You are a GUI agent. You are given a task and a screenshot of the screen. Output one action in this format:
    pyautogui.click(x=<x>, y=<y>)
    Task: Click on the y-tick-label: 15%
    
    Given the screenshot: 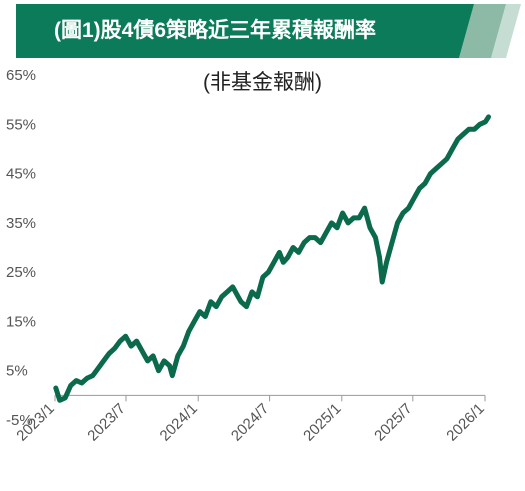 What is the action you would take?
    pyautogui.click(x=21, y=321)
    